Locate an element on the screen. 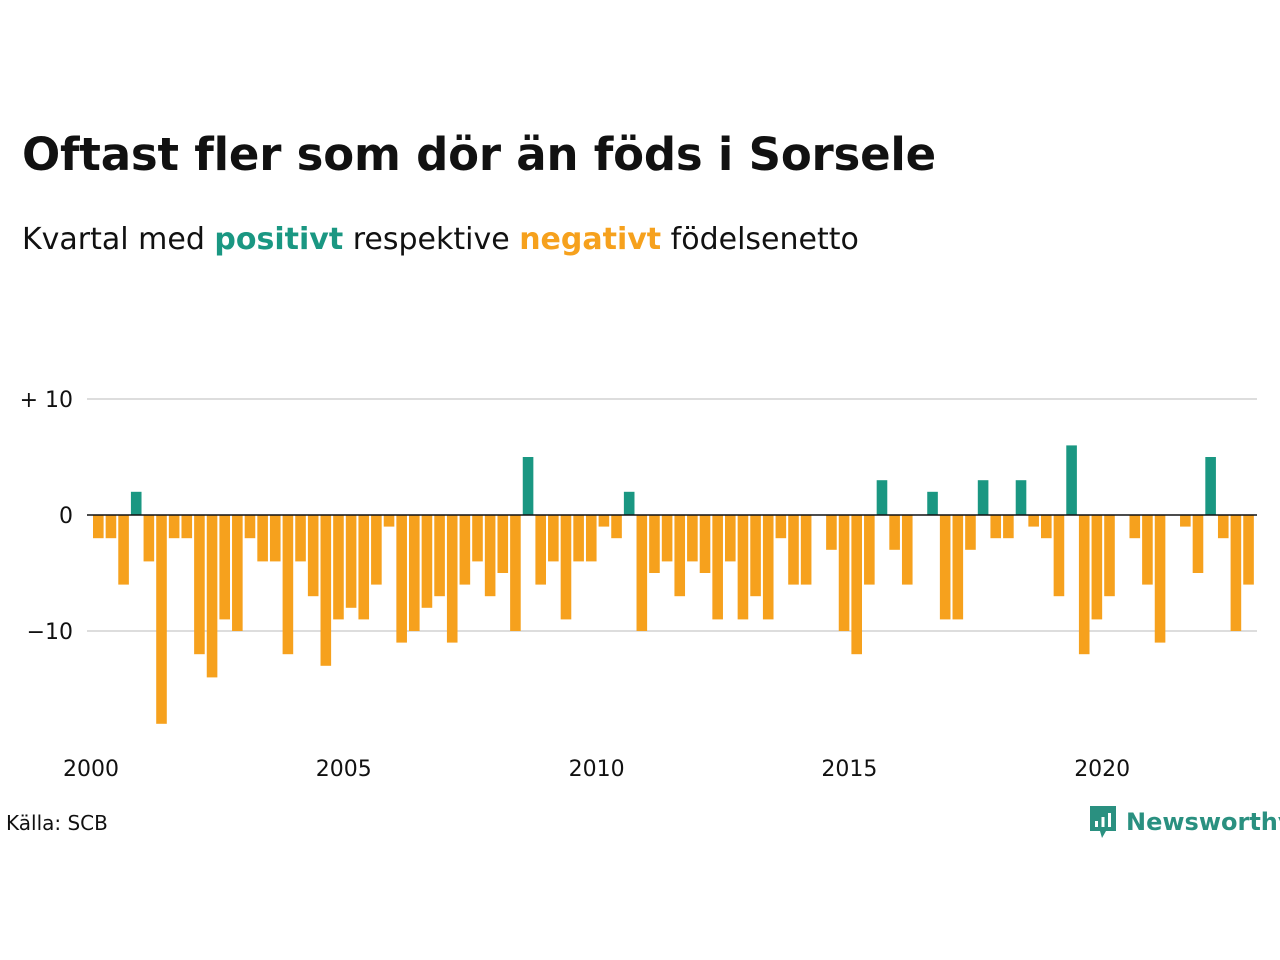 Image resolution: width=1280 pixels, height=960 pixels. x-tick-label: 2005 is located at coordinates (344, 769).